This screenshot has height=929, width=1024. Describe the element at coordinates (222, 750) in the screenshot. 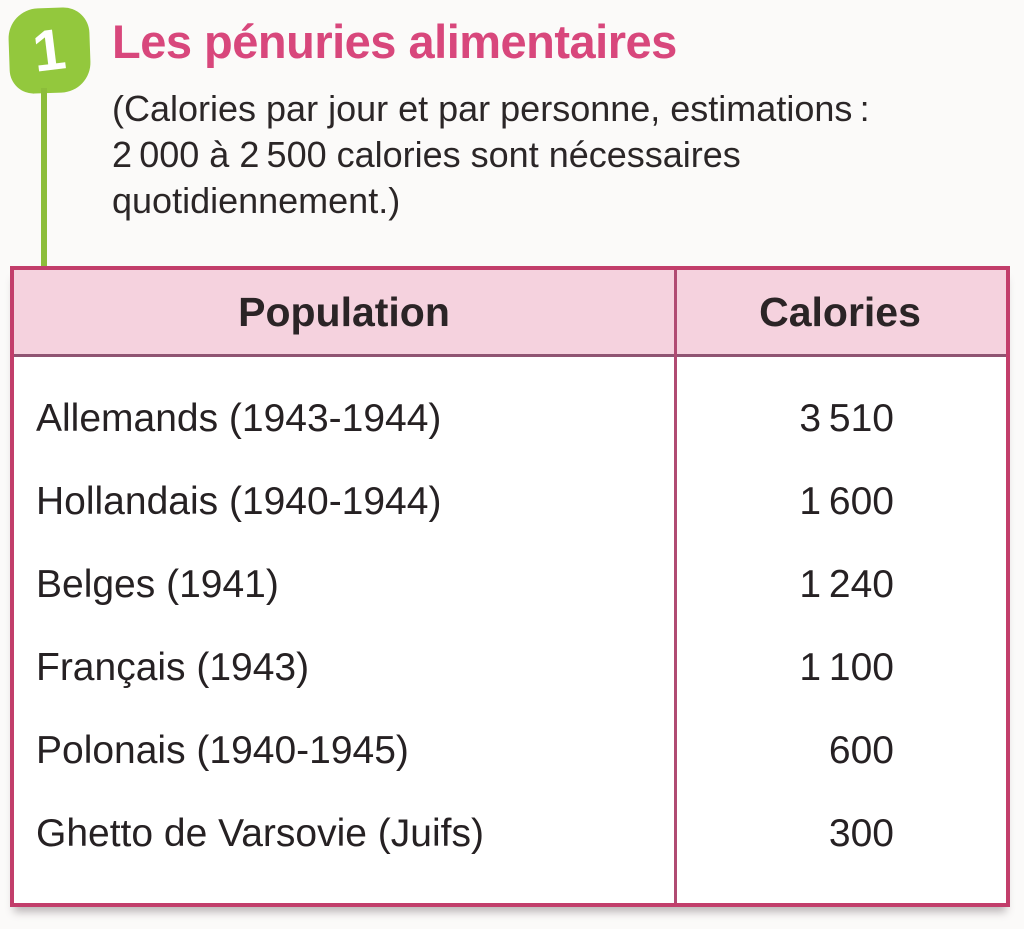

I see `population-cell: Polonais (1940-1945)` at that location.